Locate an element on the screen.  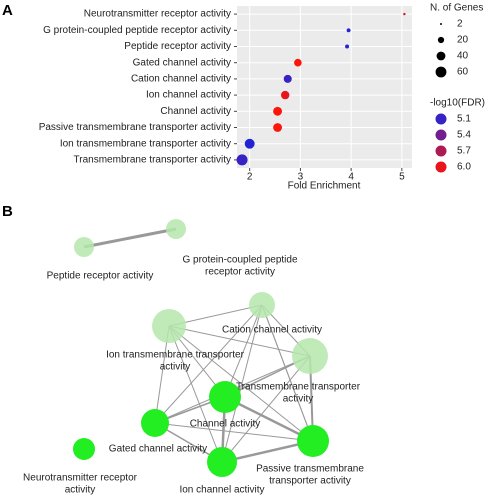
legend-label: 60 is located at coordinates (463, 72).